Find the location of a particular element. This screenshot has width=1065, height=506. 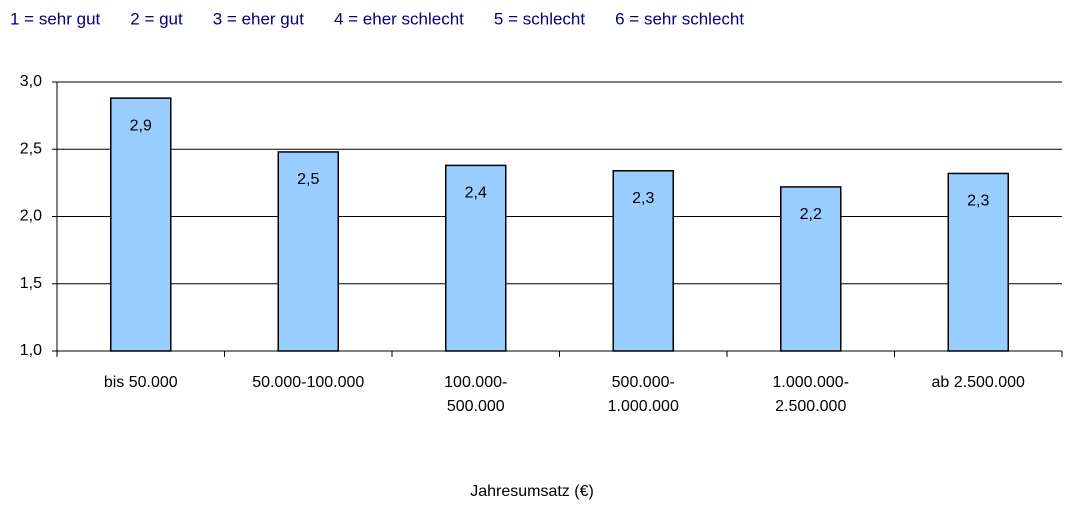

data-label: 2,4 is located at coordinates (476, 193).